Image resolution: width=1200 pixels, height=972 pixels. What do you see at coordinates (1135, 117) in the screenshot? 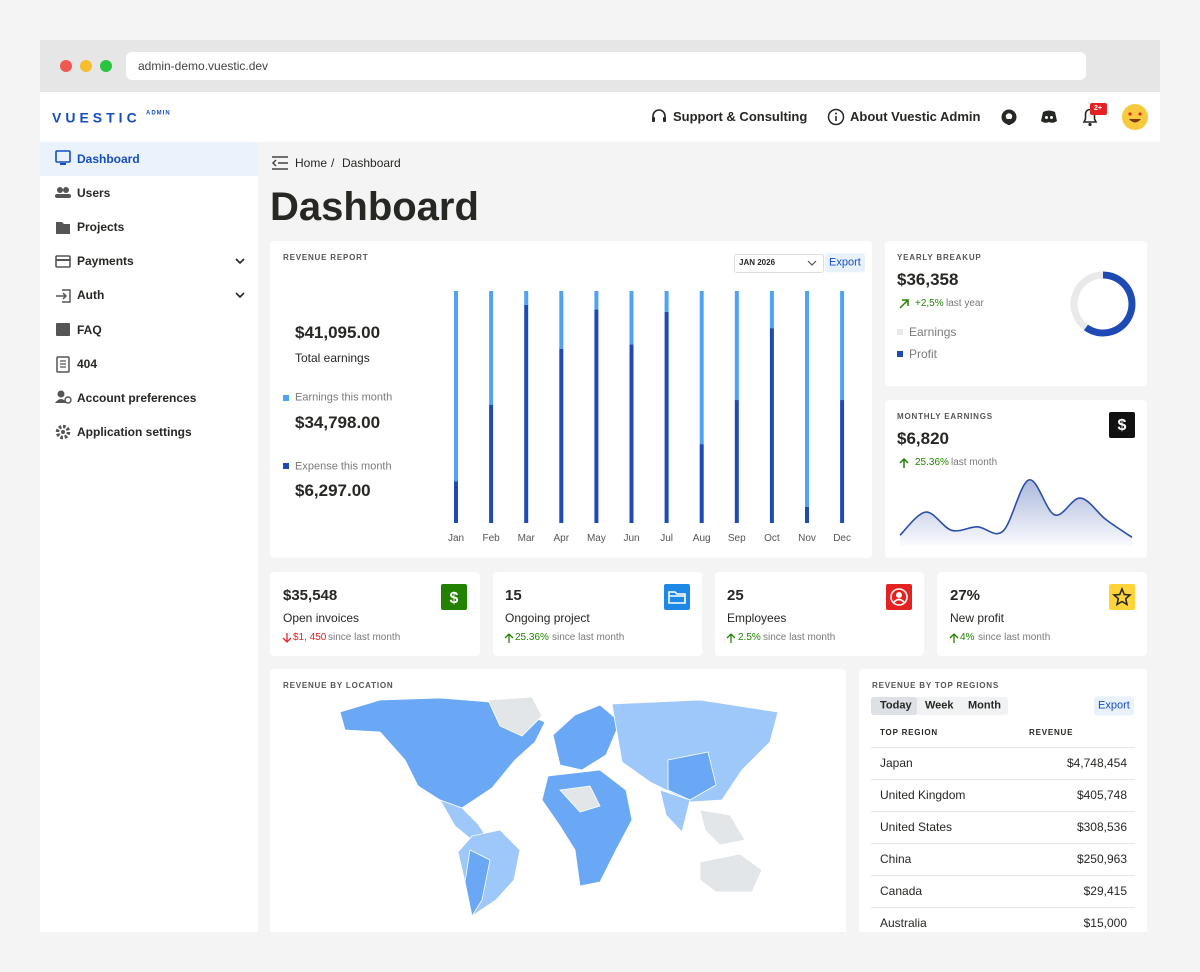
I see `avatar` at bounding box center [1135, 117].